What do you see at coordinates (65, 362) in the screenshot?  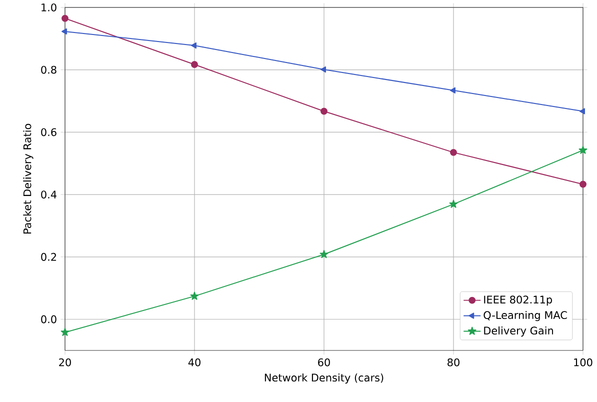 I see `x-tick-label: 20` at bounding box center [65, 362].